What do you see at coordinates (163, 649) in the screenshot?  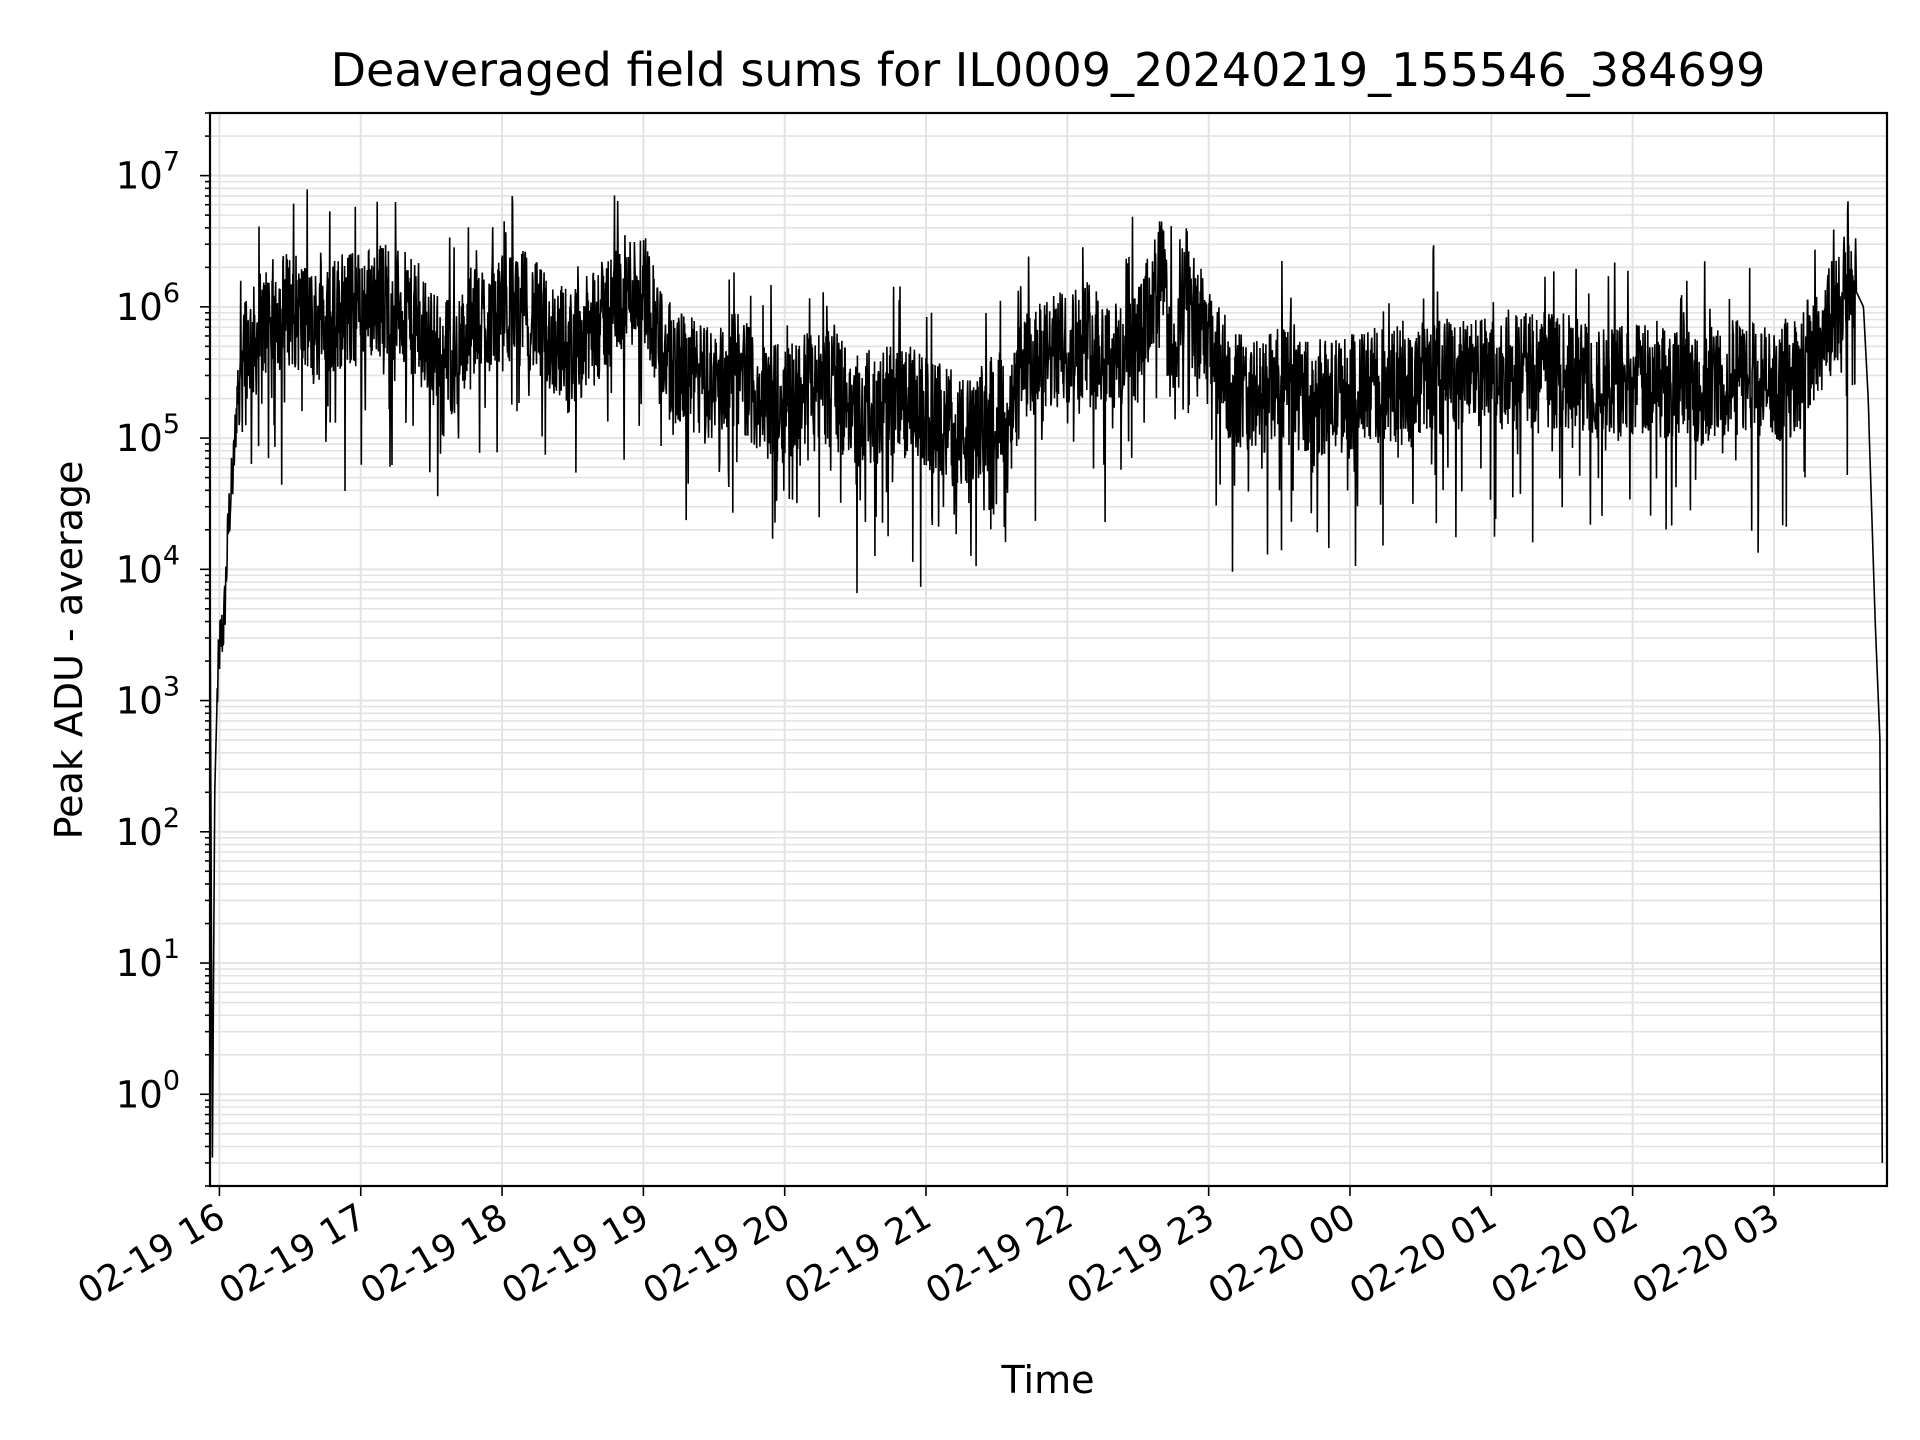 I see `y-axis: 10⁰ 10¹ 10² 10³ 10⁴ 10⁵ 10⁶ 10⁷` at bounding box center [163, 649].